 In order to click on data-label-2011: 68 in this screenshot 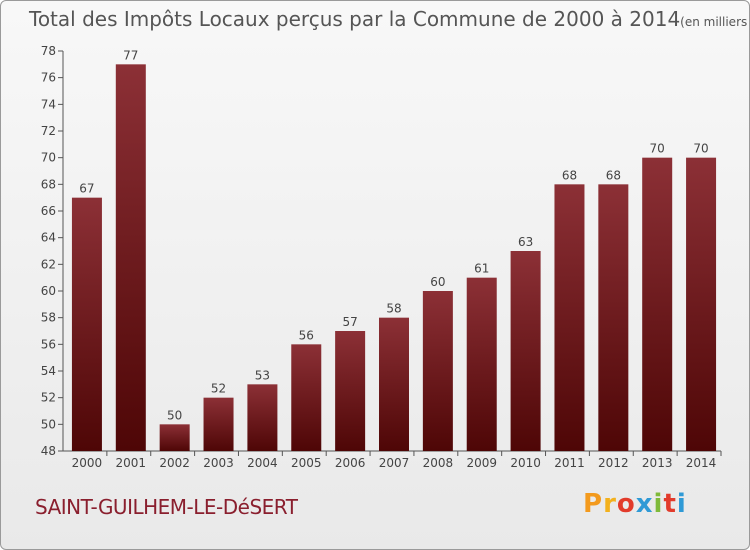, I will do `click(569, 175)`.